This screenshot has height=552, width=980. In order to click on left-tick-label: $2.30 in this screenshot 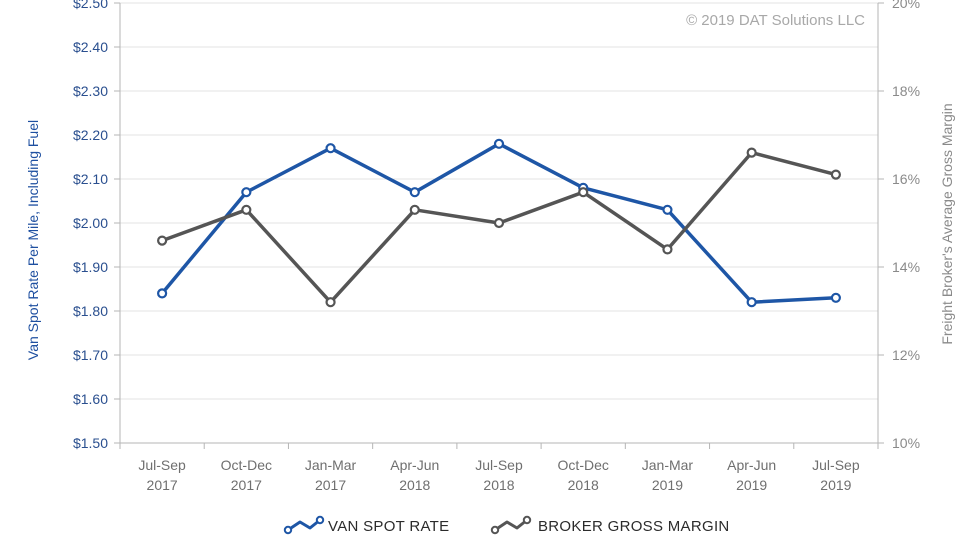, I will do `click(90, 91)`.